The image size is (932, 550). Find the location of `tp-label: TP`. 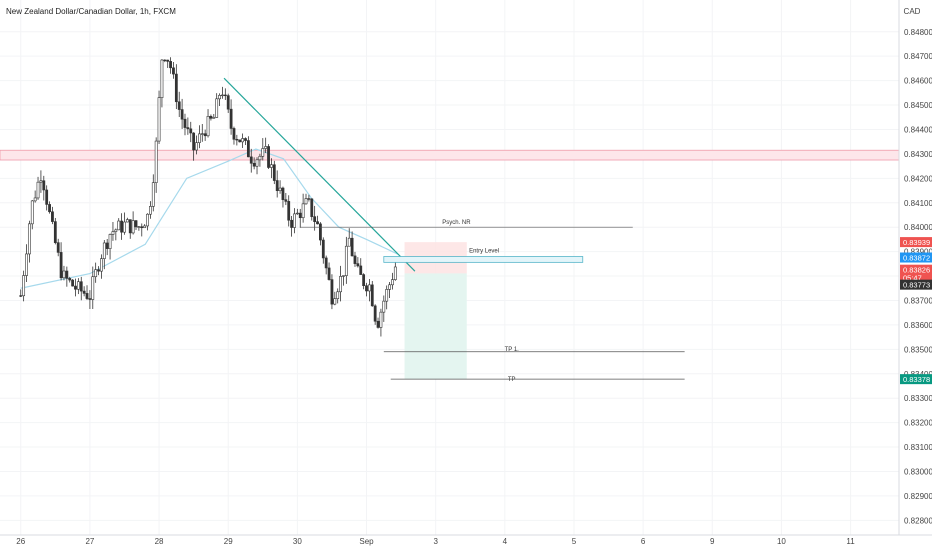

tp-label: TP is located at coordinates (512, 380).